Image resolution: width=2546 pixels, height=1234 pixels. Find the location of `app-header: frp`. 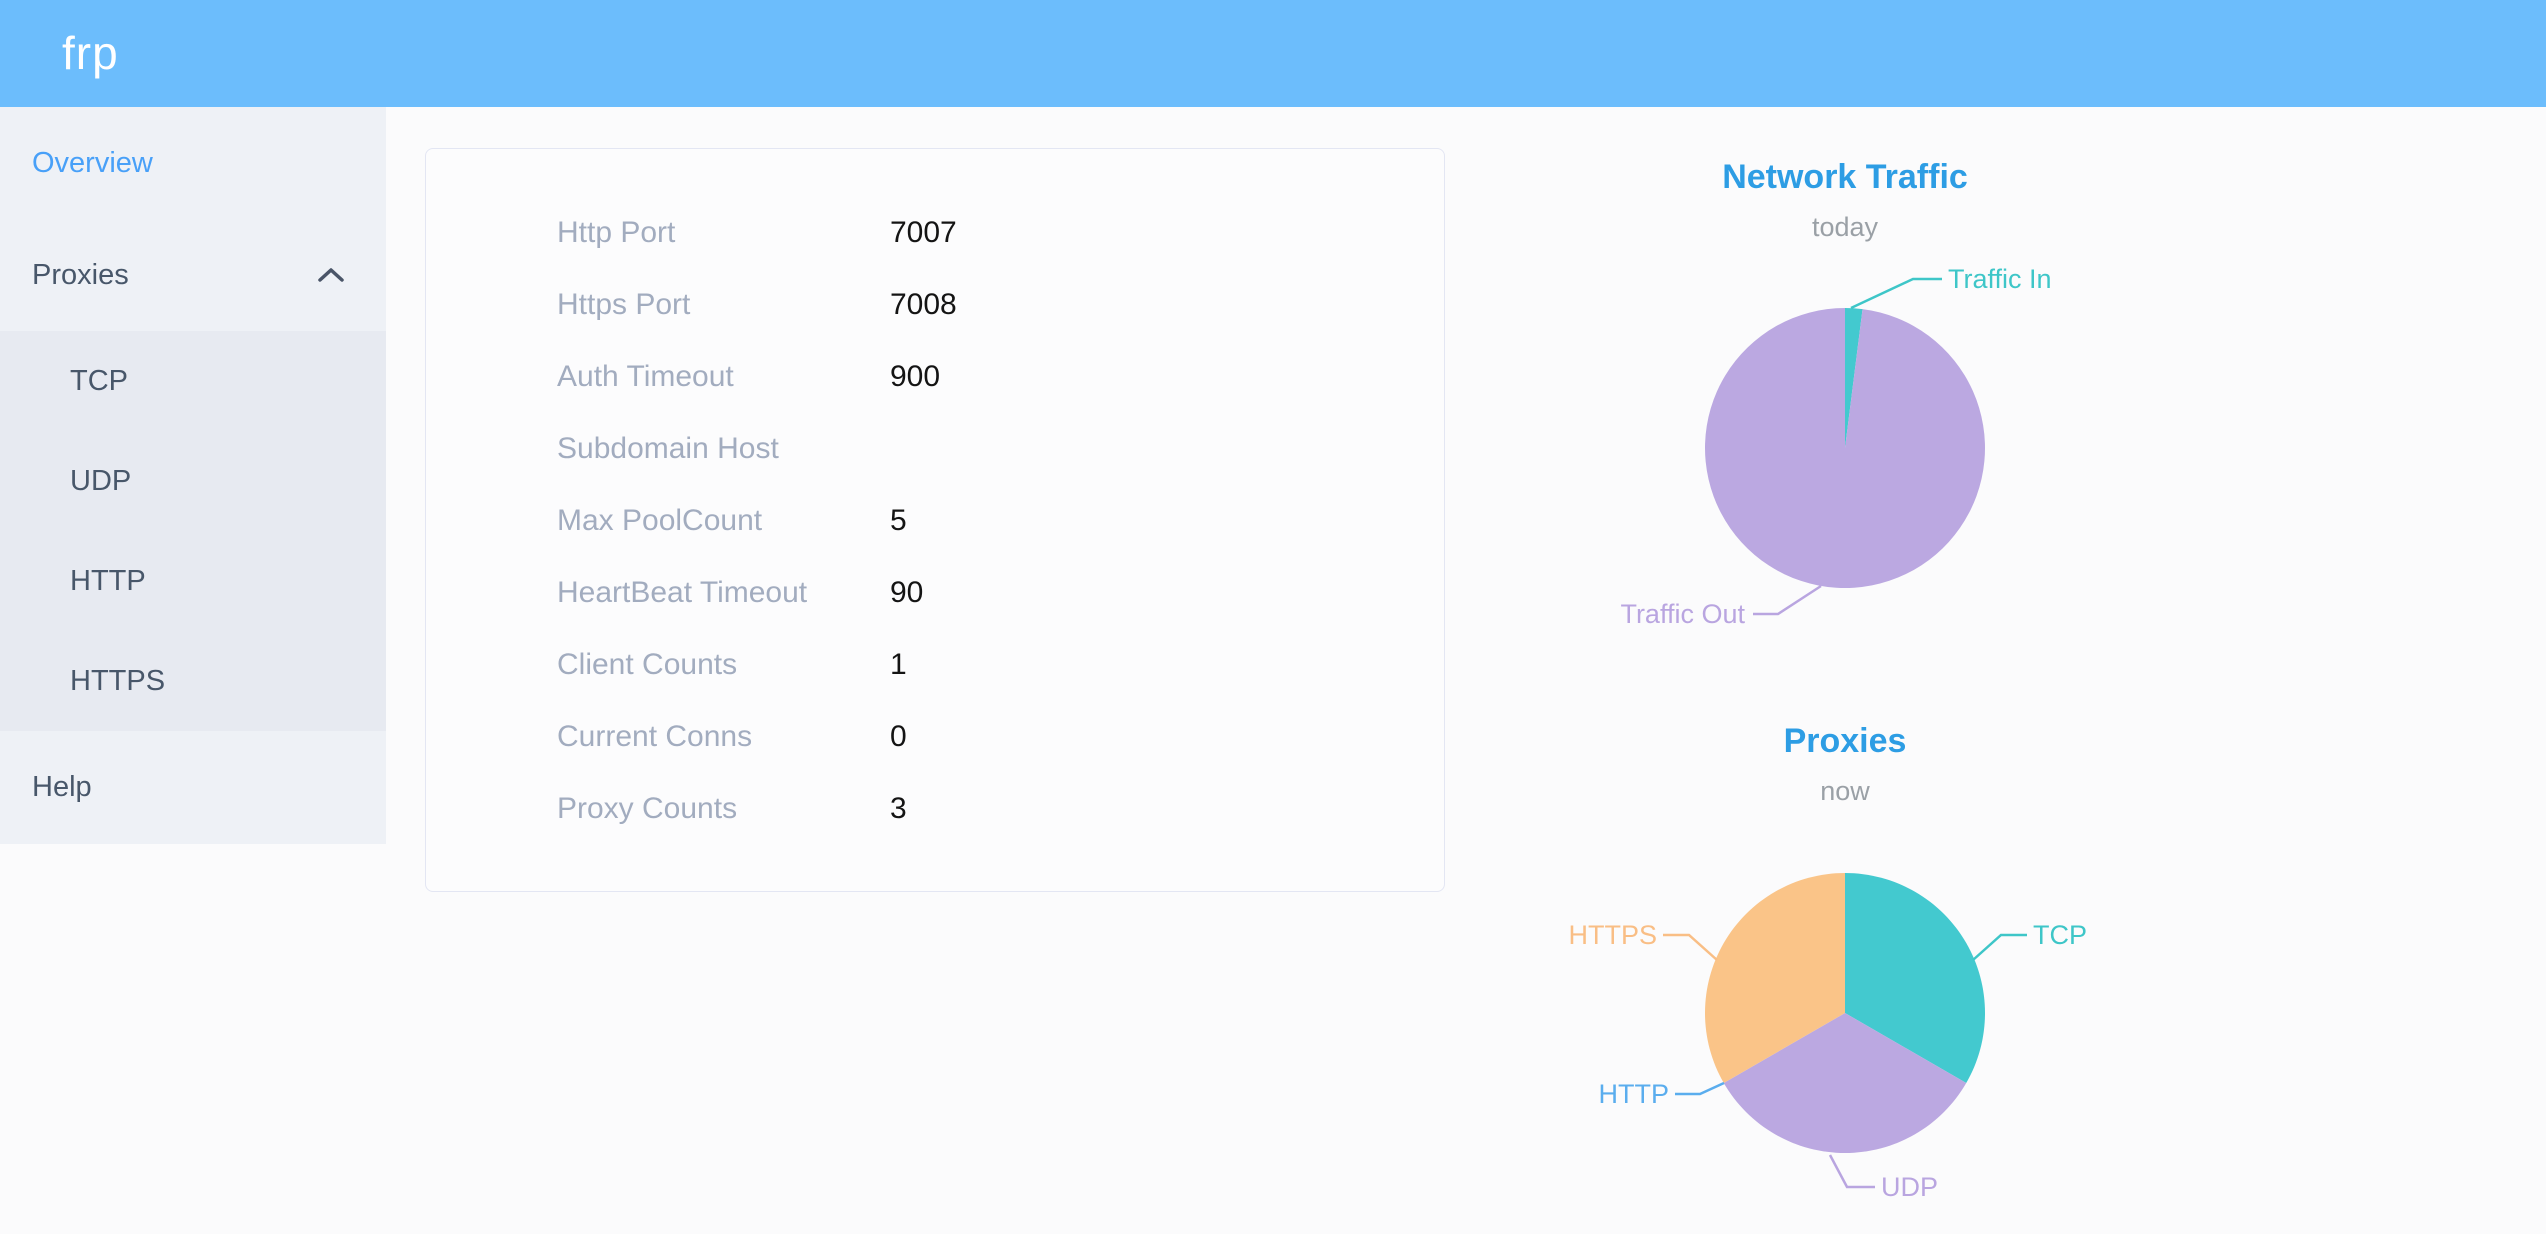

app-header: frp is located at coordinates (1273, 53).